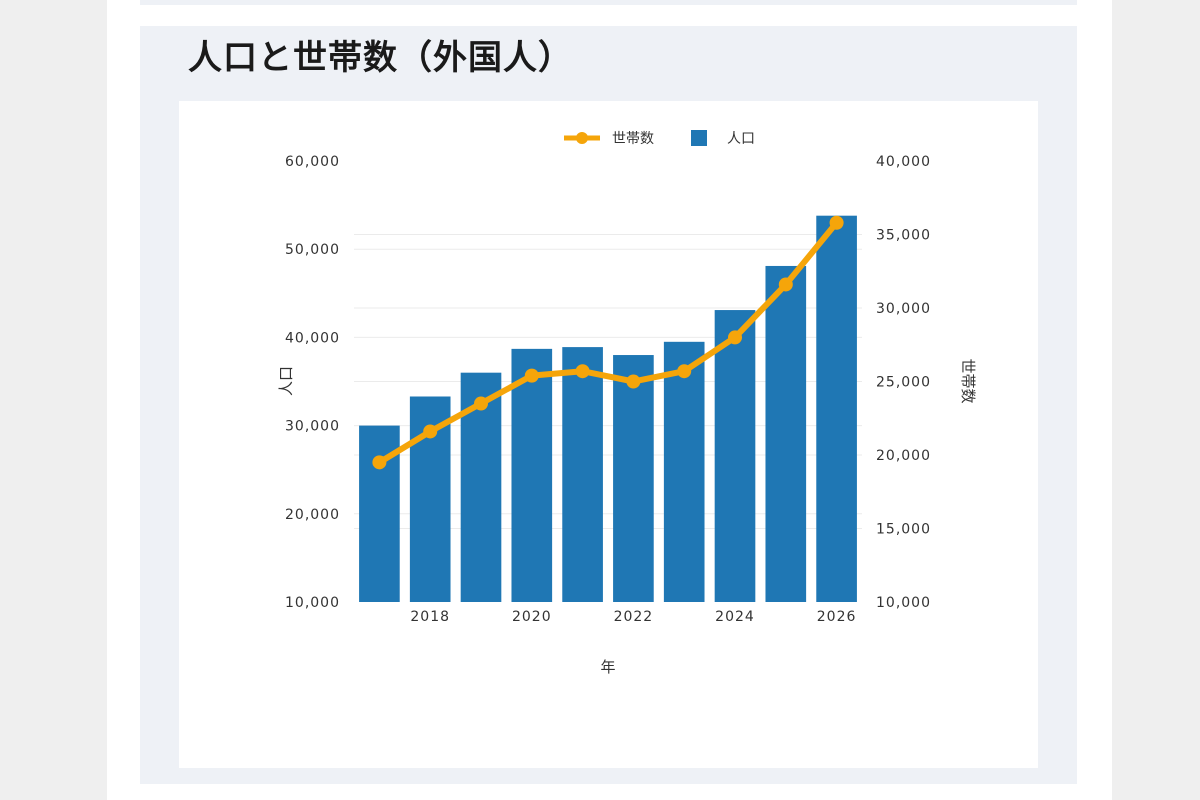 This screenshot has height=800, width=1200. Describe the element at coordinates (430, 617) in the screenshot. I see `x-tick-label: 2018` at that location.